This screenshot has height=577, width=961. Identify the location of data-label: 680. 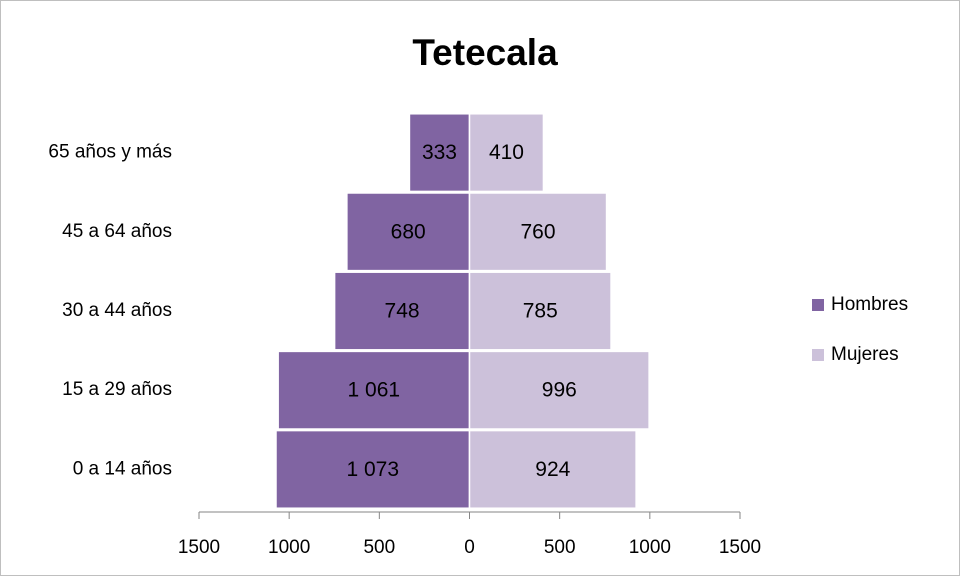
(408, 231).